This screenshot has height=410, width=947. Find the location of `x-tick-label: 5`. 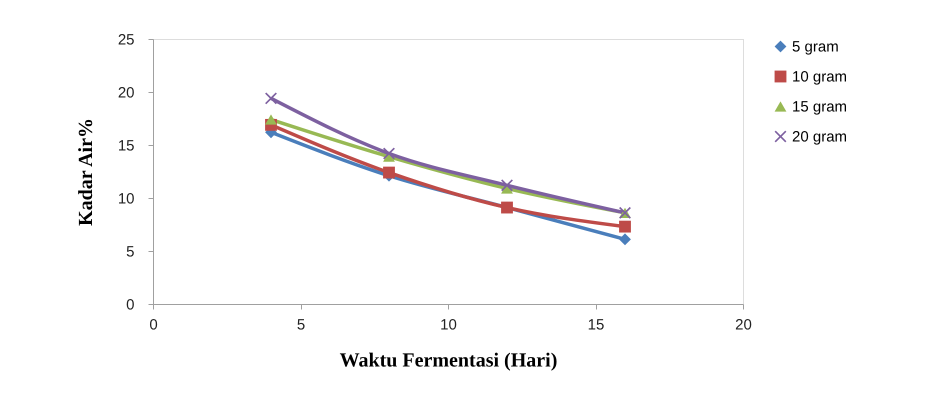

x-tick-label: 5 is located at coordinates (301, 325).